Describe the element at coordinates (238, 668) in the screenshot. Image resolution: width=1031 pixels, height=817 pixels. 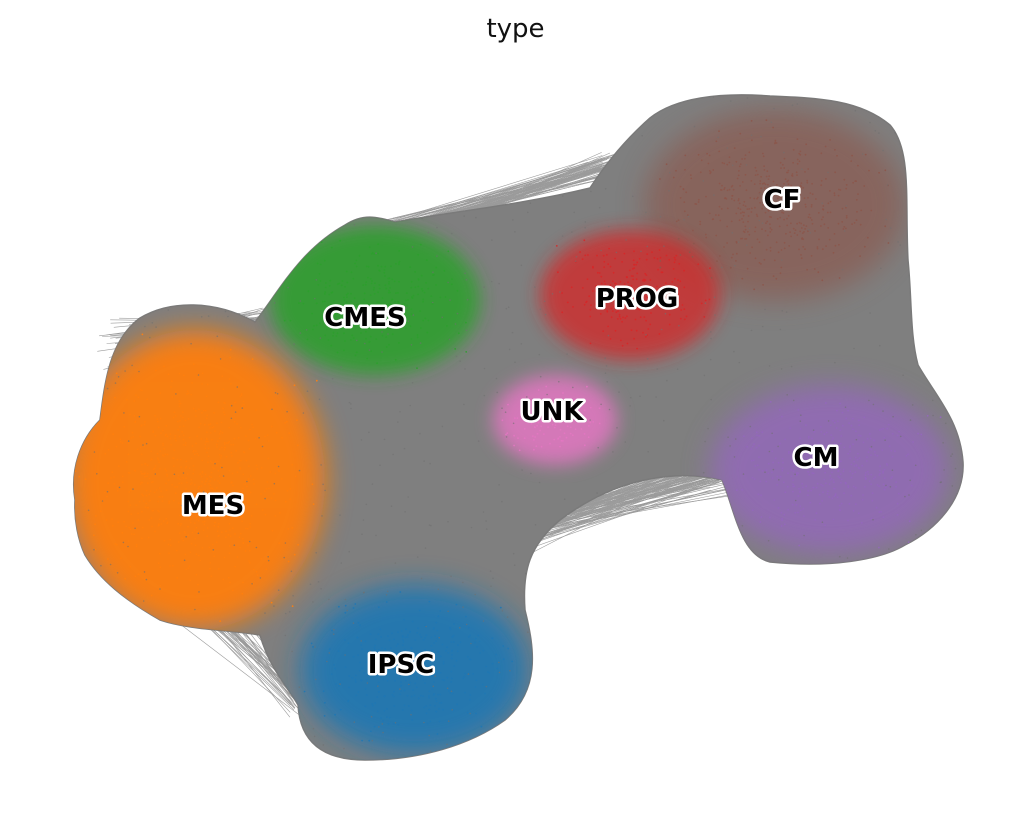
I see `graph-edge` at that location.